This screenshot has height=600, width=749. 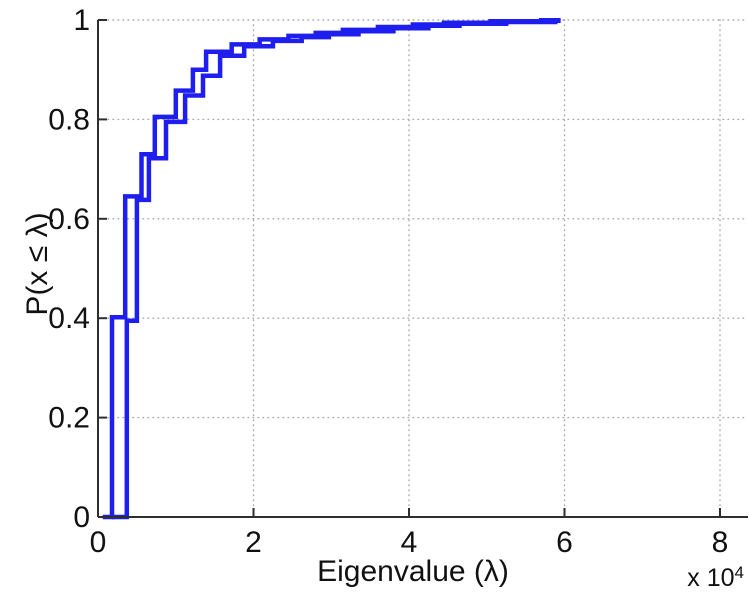 What do you see at coordinates (69, 219) in the screenshot?
I see `y-tick-label: 0.6` at bounding box center [69, 219].